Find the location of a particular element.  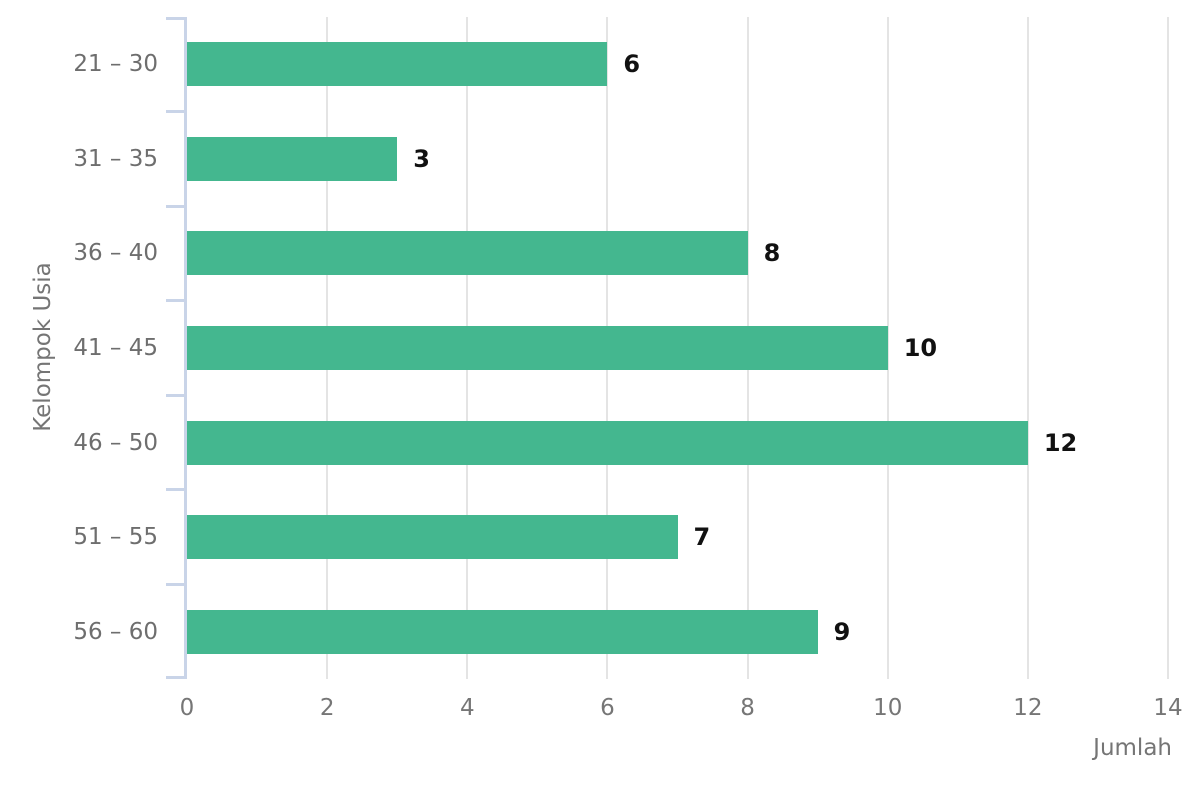

y-axis-line is located at coordinates (185, 348).